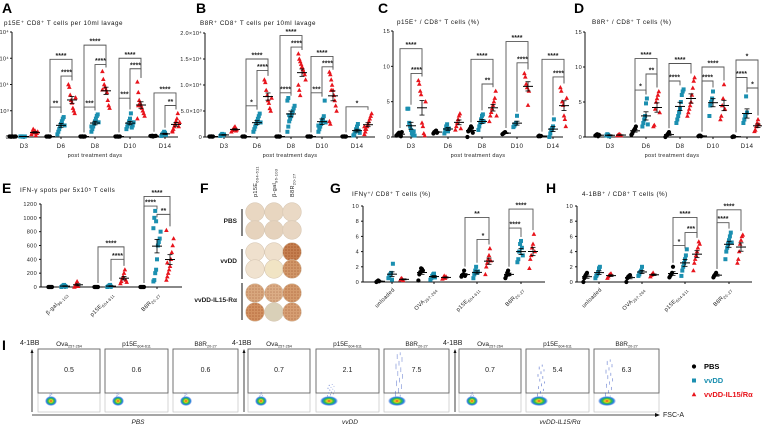 The height and width of the screenshot is (426, 762). Describe the element at coordinates (592, 298) in the screenshot. I see `x-tick-label-main: unloaded` at that location.